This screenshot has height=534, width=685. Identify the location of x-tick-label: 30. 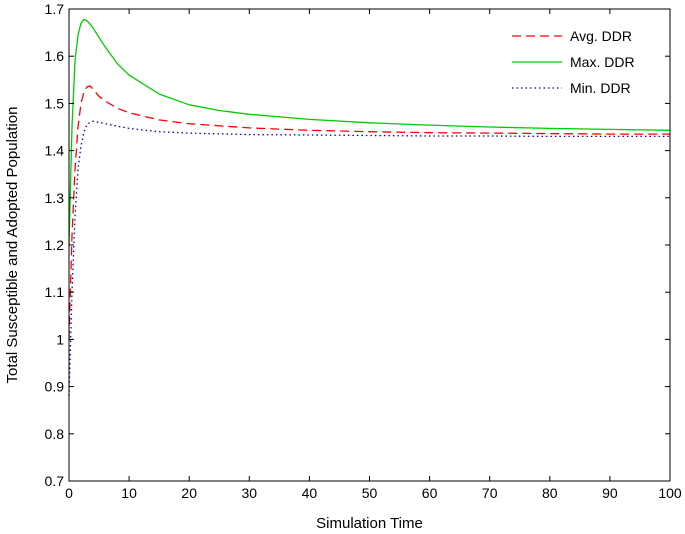
(250, 493).